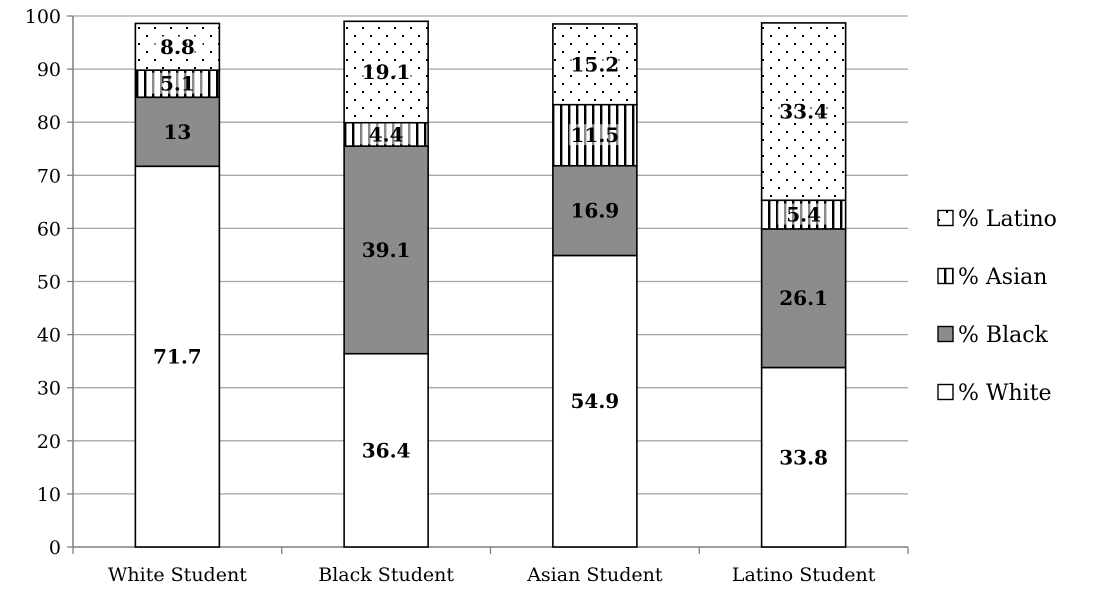 Image resolution: width=1107 pixels, height=598 pixels. I want to click on data-label-white-student-black: 13, so click(177, 132).